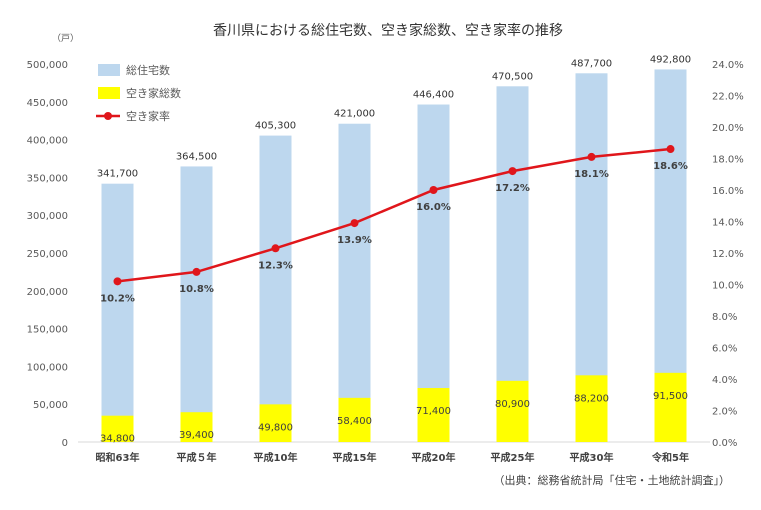 The width and height of the screenshot is (761, 510). What do you see at coordinates (728, 223) in the screenshot?
I see `y-right-tick-label: 14.0%` at bounding box center [728, 223].